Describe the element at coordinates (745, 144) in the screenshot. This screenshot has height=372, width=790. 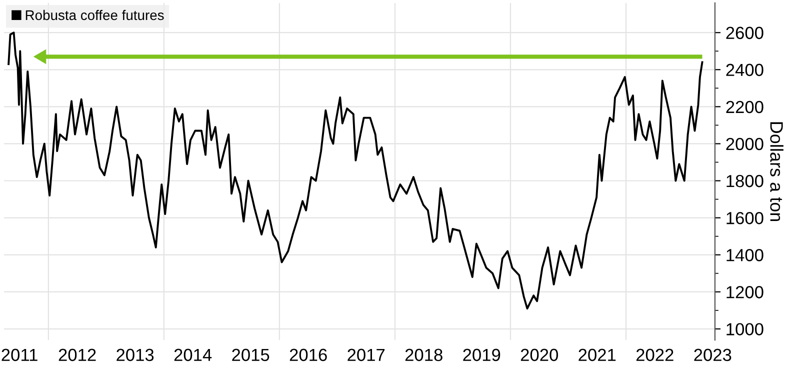
I see `y-tick-label: 2000` at that location.